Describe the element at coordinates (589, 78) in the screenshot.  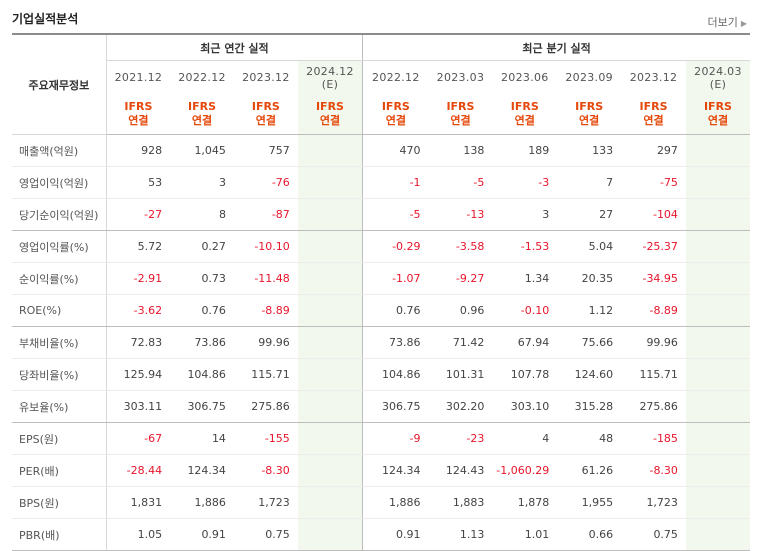
I see `period-header: 2023.09` at that location.